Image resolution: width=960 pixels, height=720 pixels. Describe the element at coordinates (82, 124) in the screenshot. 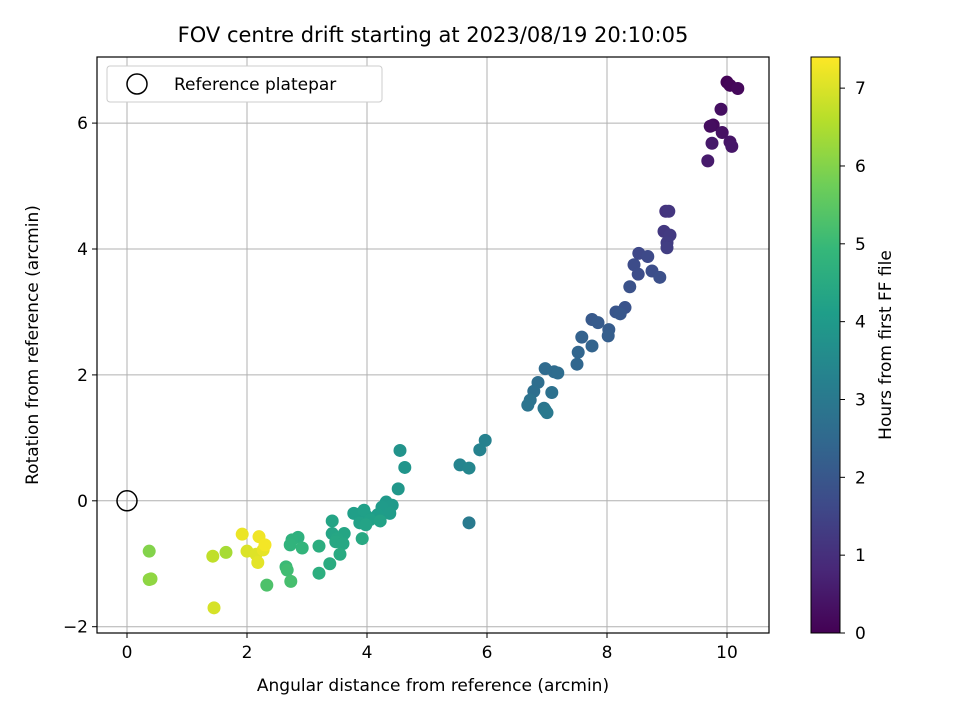

I see `y-tick-label: 6` at that location.